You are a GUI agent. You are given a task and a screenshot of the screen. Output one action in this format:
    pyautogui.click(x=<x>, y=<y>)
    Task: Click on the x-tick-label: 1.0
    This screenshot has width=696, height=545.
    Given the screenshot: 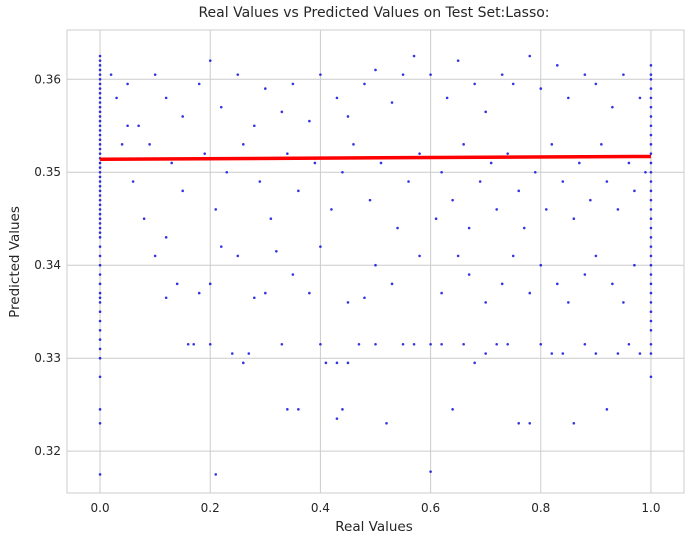 What is the action you would take?
    pyautogui.click(x=650, y=508)
    